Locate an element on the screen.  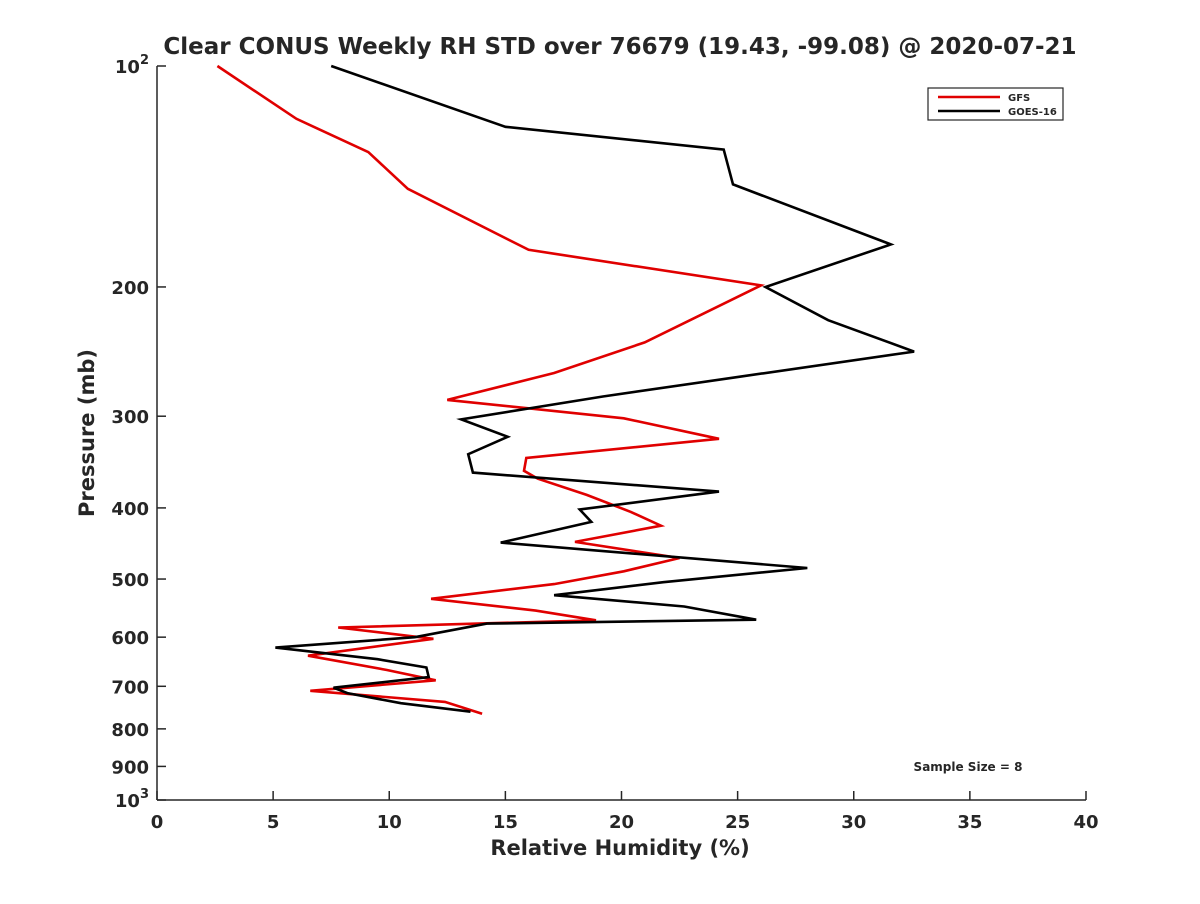
legend-label: GOES-16 is located at coordinates (1032, 112).